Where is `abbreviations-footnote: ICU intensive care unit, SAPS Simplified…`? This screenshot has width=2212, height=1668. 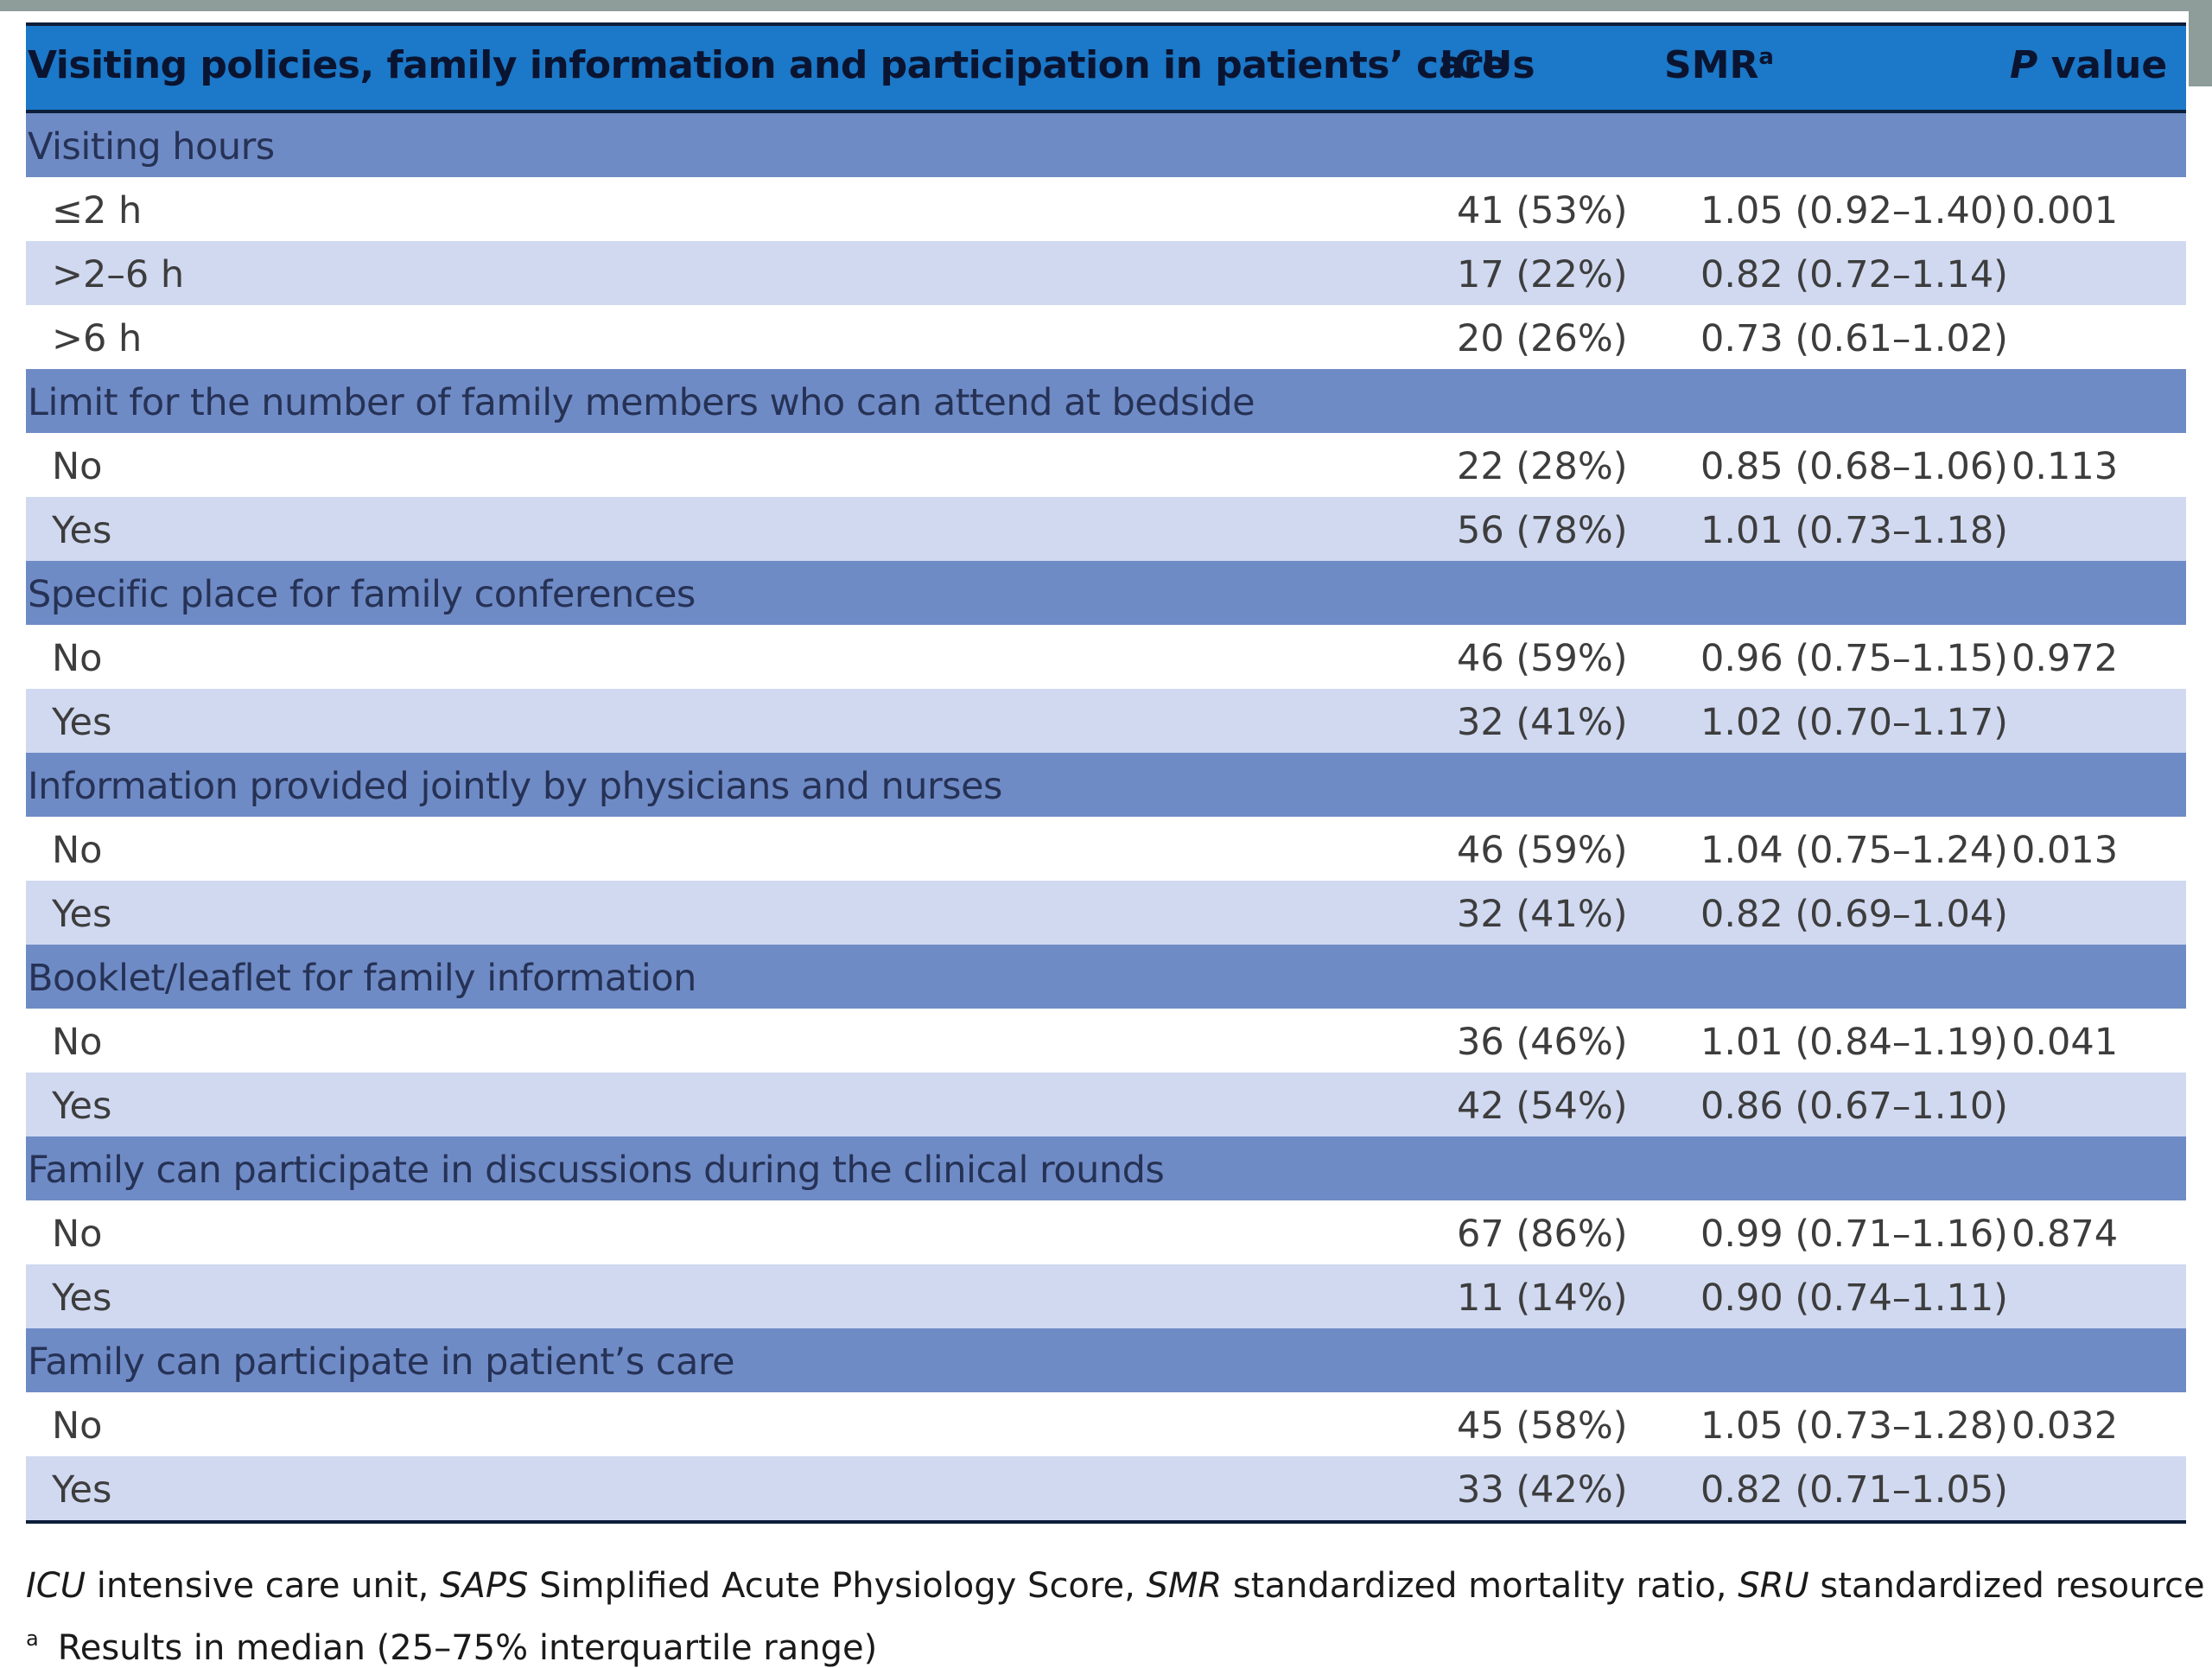 abbreviations-footnote: ICU intensive care unit, SAPS Simplified… is located at coordinates (1119, 1586).